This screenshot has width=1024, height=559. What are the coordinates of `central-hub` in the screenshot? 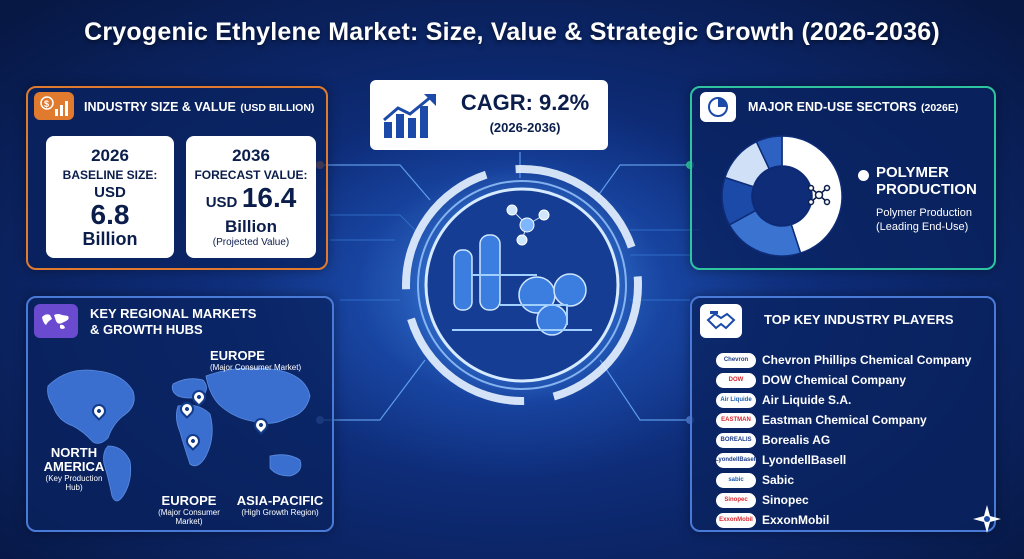 It's located at (522, 285).